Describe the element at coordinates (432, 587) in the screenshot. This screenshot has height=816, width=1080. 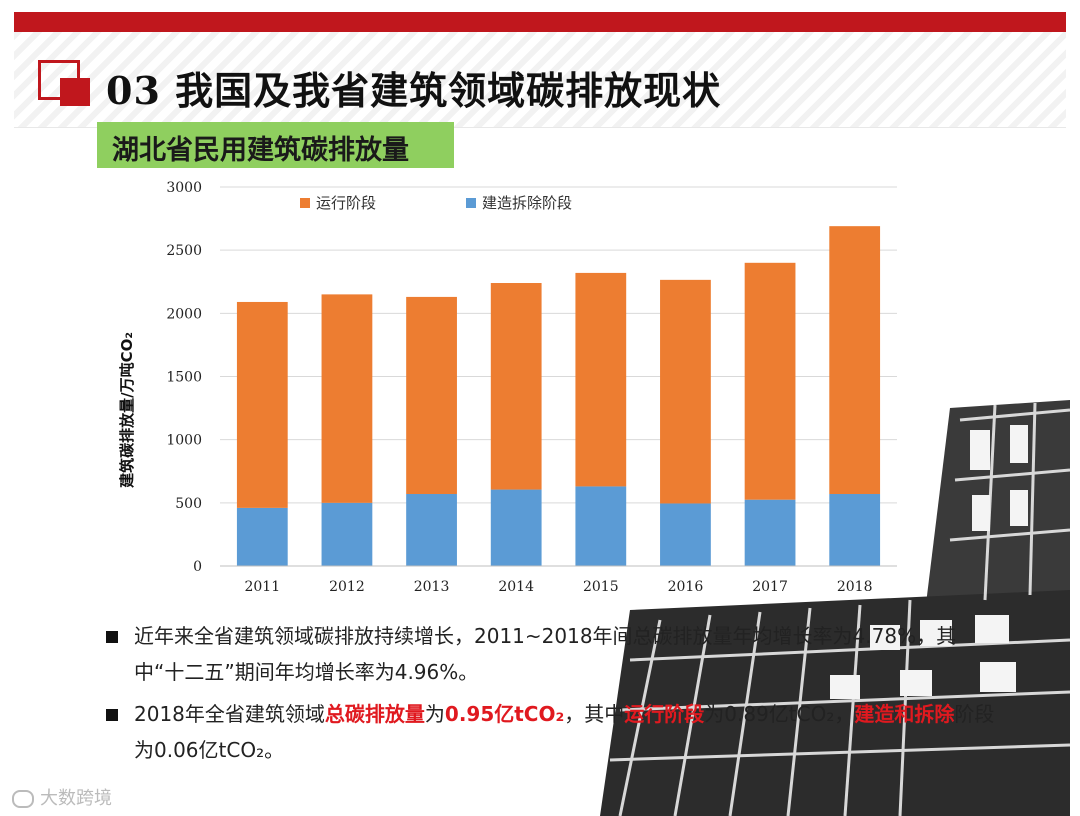
I see `x-tick-label: 2013` at that location.